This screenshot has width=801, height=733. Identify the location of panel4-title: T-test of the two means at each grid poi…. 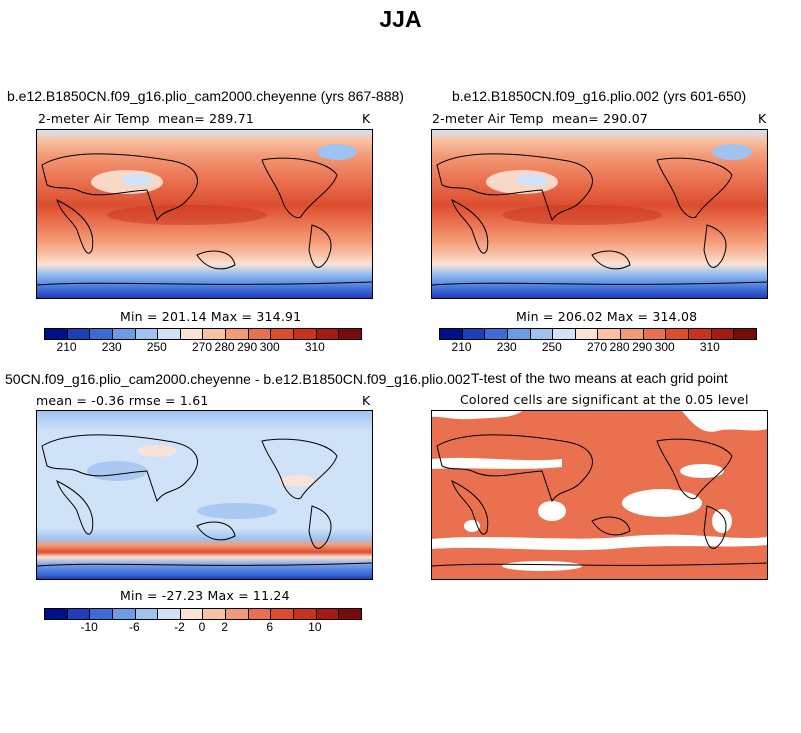
(599, 378).